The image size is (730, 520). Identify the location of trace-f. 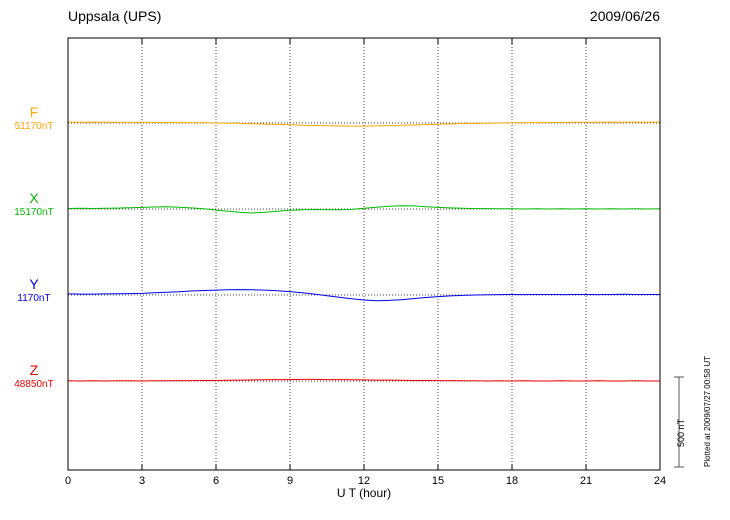
(364, 124).